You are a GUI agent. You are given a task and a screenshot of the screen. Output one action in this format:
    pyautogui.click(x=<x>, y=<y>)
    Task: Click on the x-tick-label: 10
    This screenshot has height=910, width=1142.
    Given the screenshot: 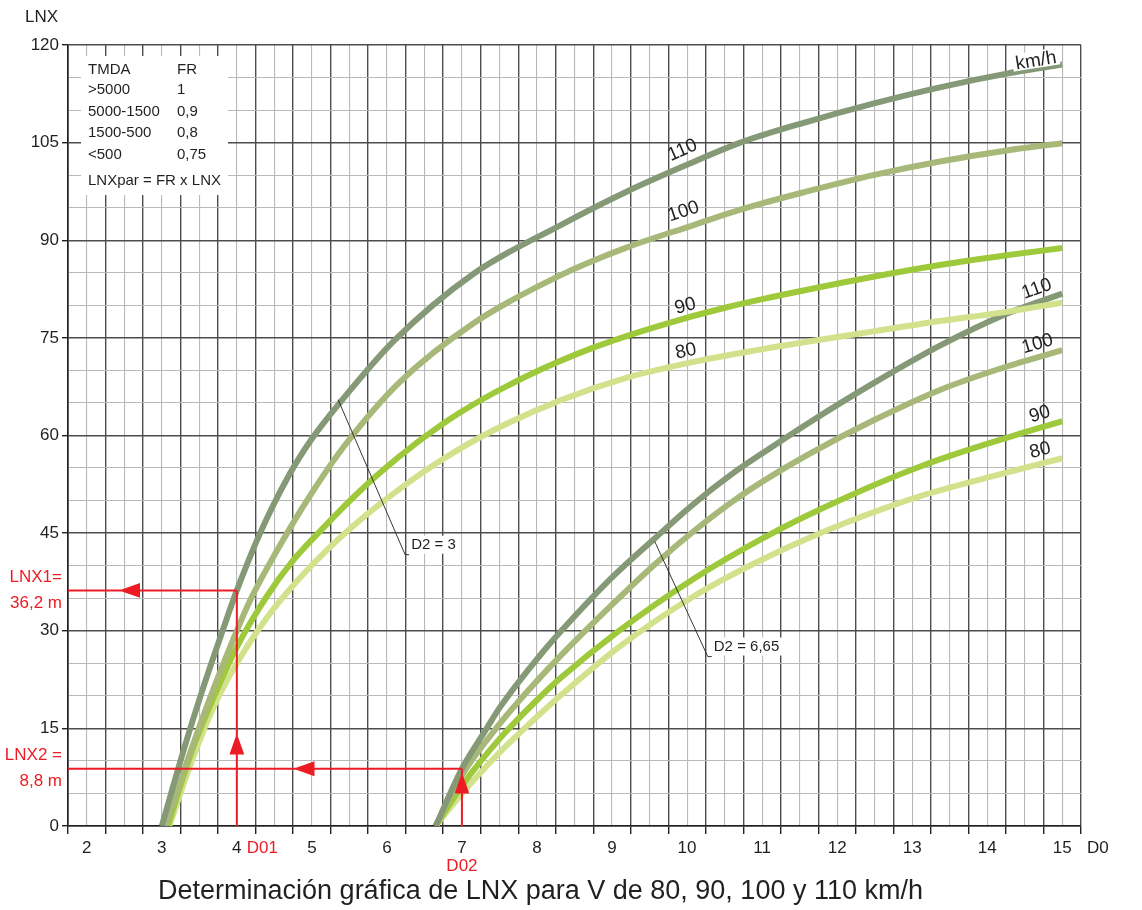 What is the action you would take?
    pyautogui.click(x=687, y=847)
    